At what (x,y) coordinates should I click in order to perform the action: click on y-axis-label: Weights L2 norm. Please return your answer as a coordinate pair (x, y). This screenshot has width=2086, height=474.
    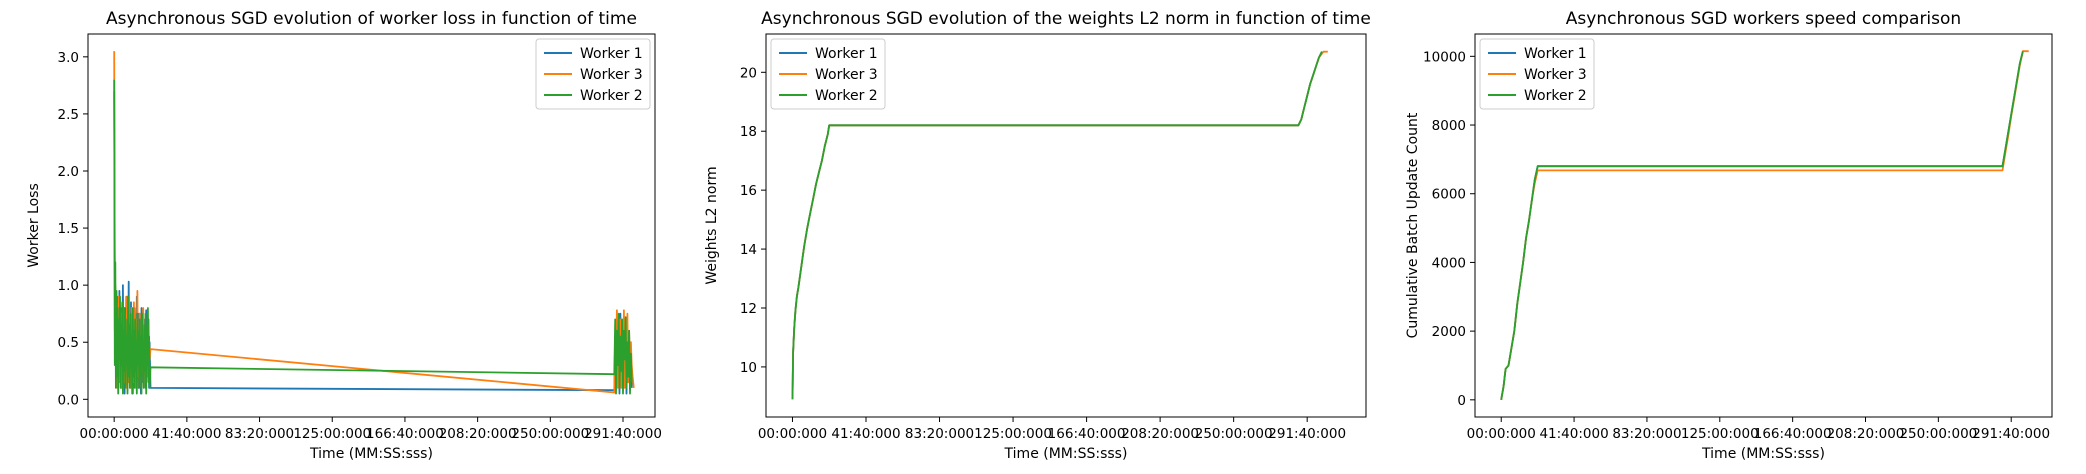
    Looking at the image, I should click on (712, 225).